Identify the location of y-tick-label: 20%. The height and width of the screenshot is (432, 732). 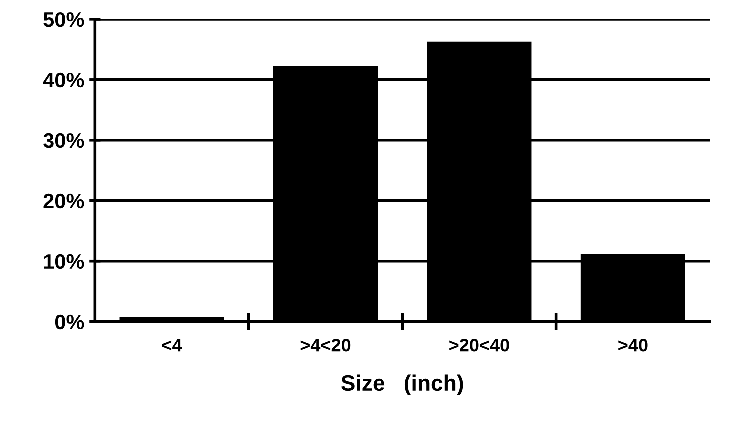
(64, 201).